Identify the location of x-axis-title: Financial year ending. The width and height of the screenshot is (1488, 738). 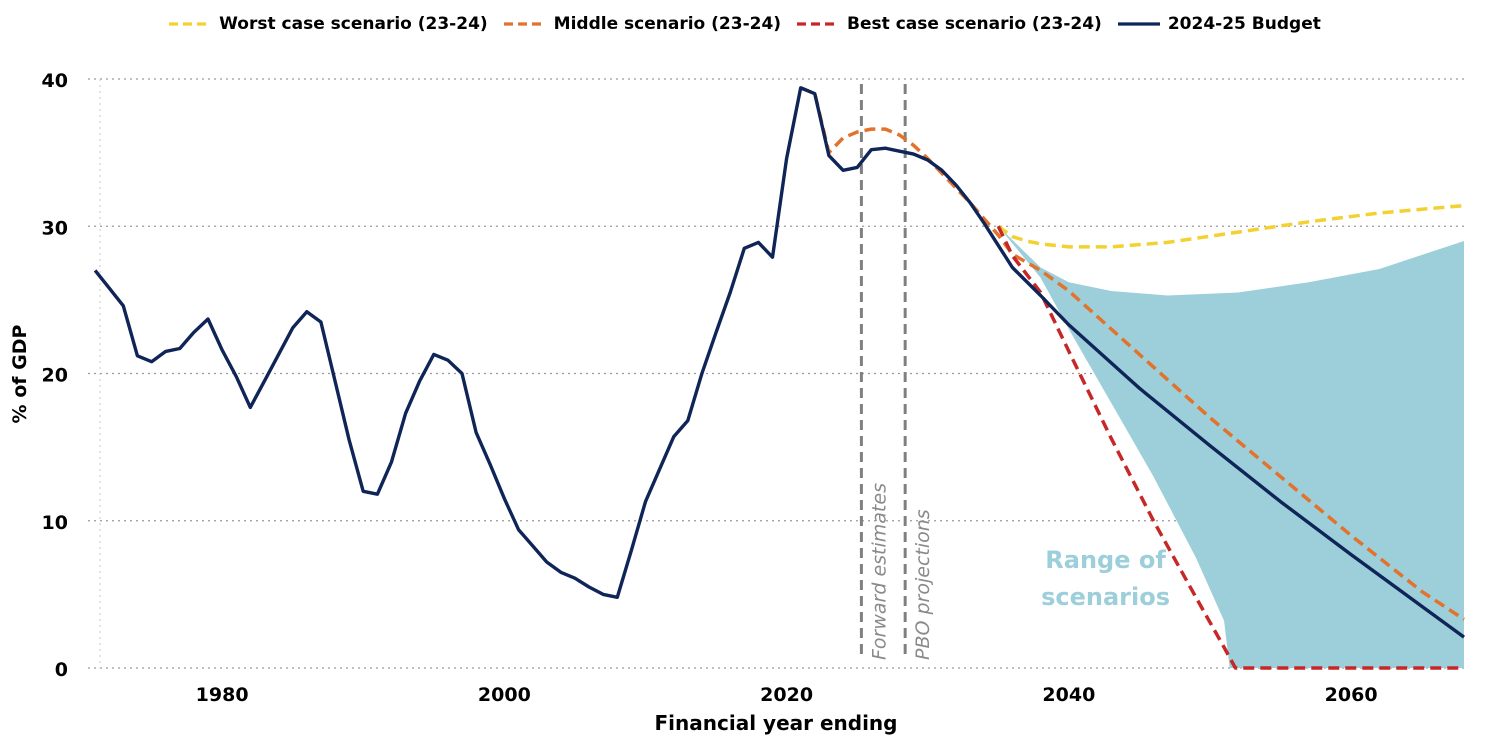
(776, 723).